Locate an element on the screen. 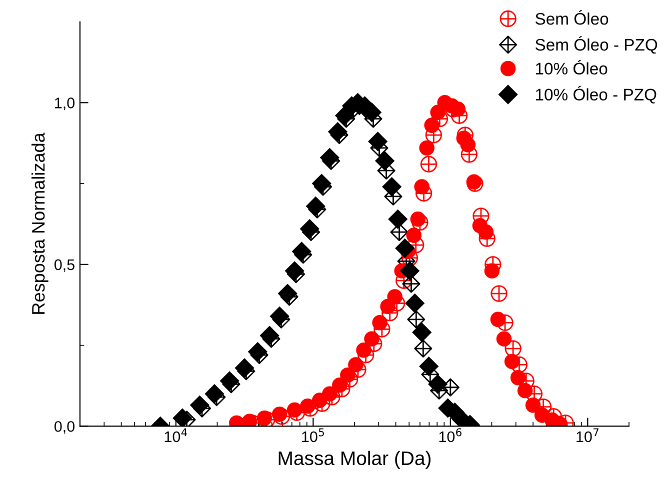  legend-label: 10% Óleo is located at coordinates (572, 67).